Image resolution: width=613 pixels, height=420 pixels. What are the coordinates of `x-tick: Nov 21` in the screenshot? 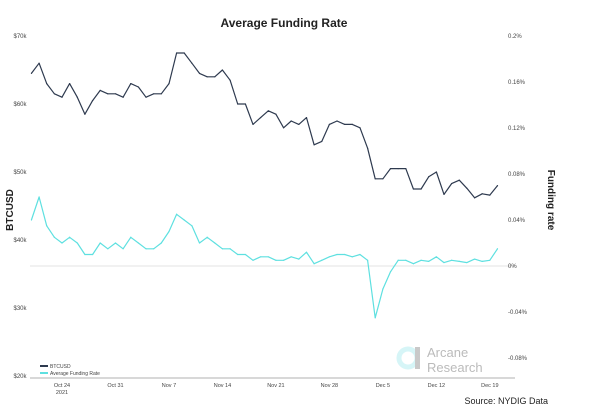 It's located at (275, 386).